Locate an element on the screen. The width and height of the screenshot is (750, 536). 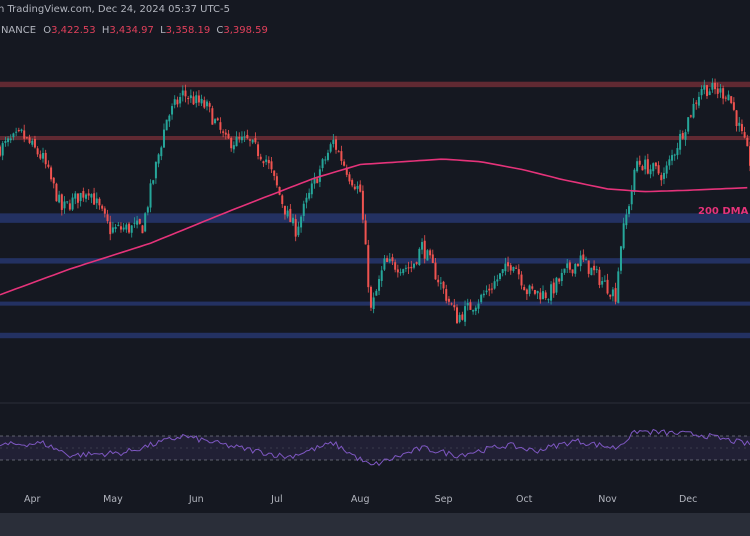
x-tick-label-nov: Nov is located at coordinates (607, 499).